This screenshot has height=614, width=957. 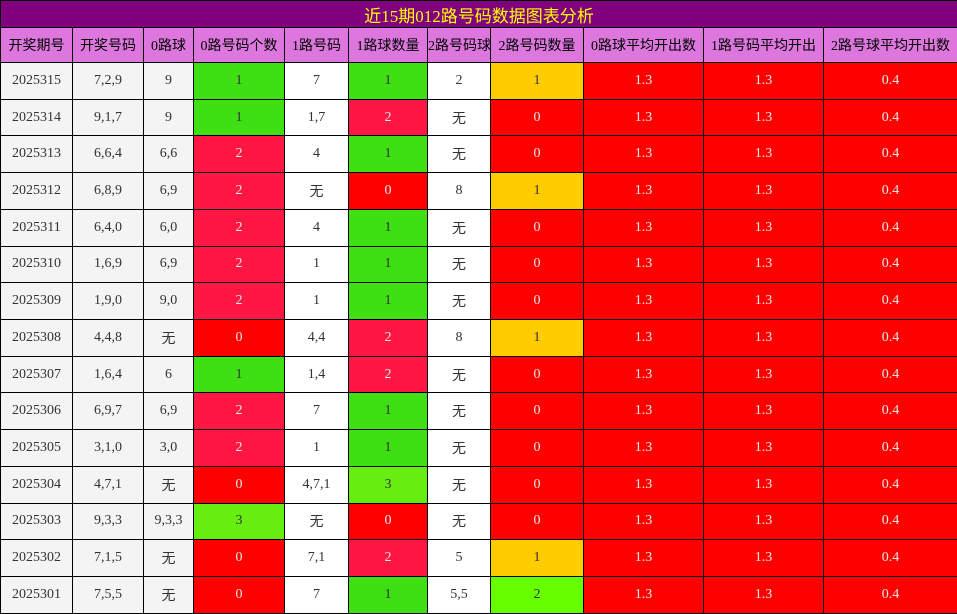 I want to click on table-row: 2025313 6,6,4 6,6 2 4 1 无 0 1.3 1.3 0.4, so click(x=478, y=154).